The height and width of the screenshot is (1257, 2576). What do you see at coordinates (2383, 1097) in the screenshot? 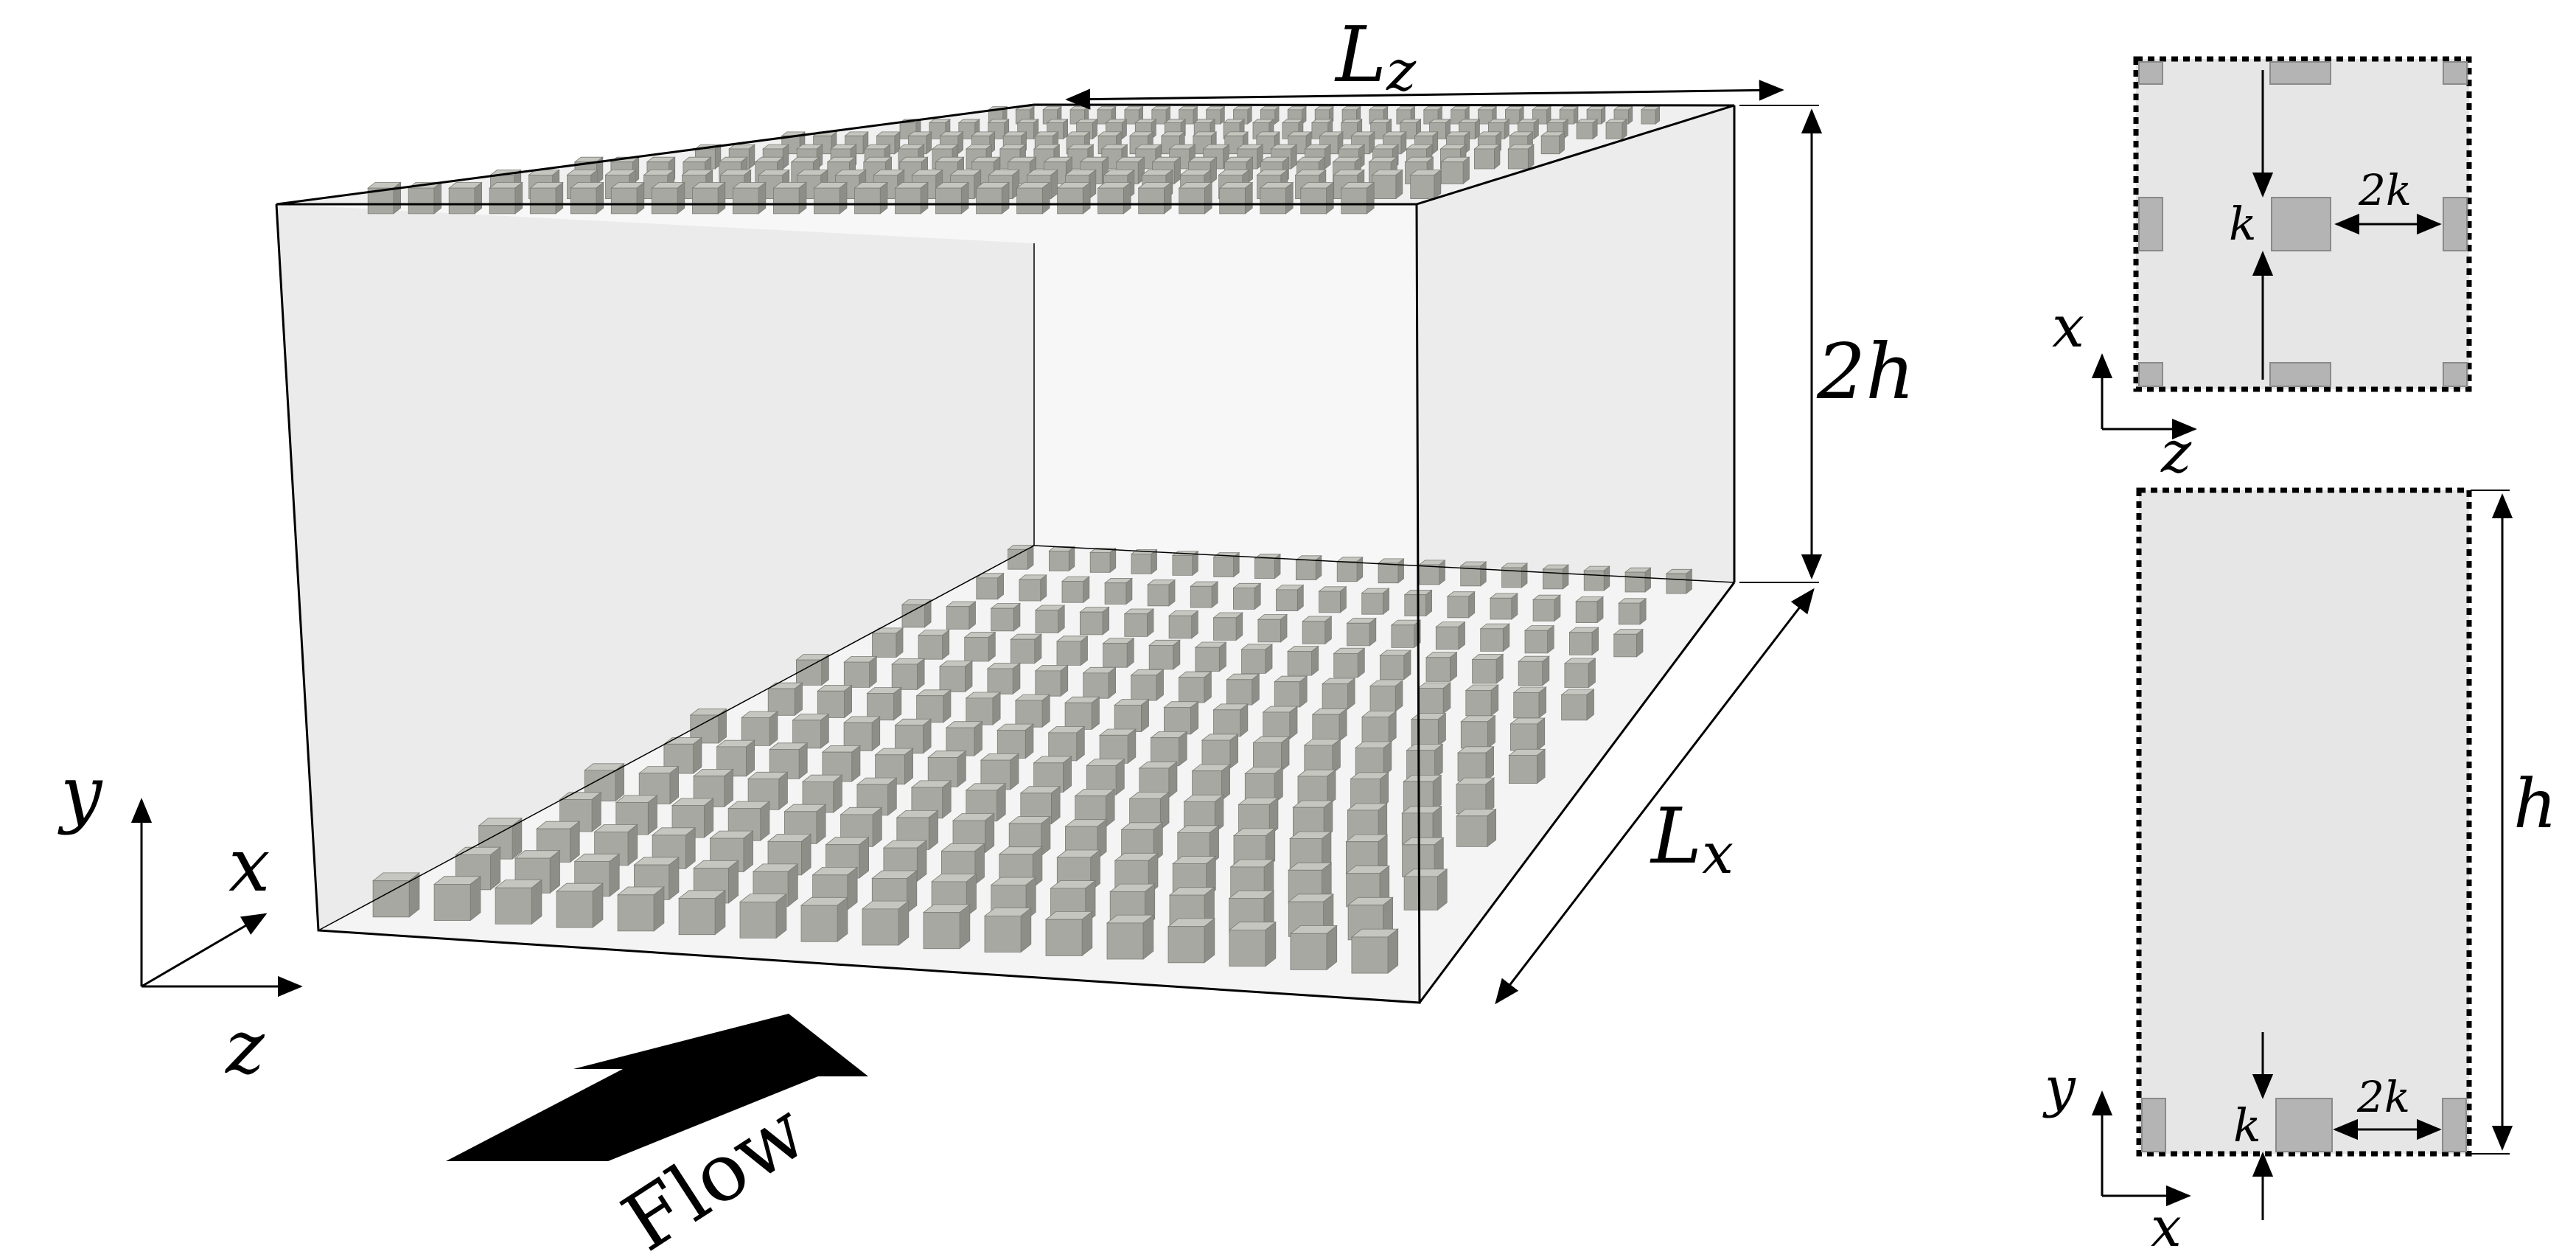
I see `side-spacing-label: 2k` at bounding box center [2383, 1097].